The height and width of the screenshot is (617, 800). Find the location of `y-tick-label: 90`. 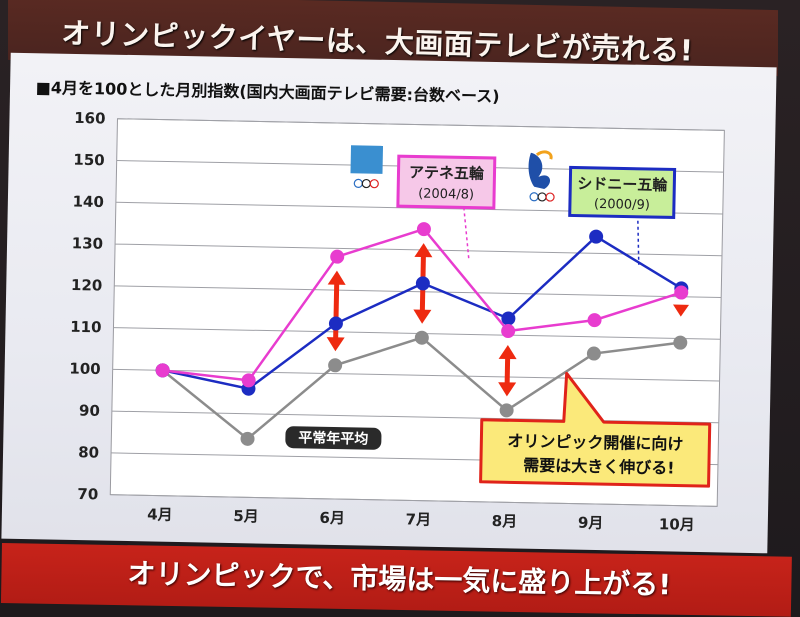

y-tick-label: 90 is located at coordinates (89, 411).